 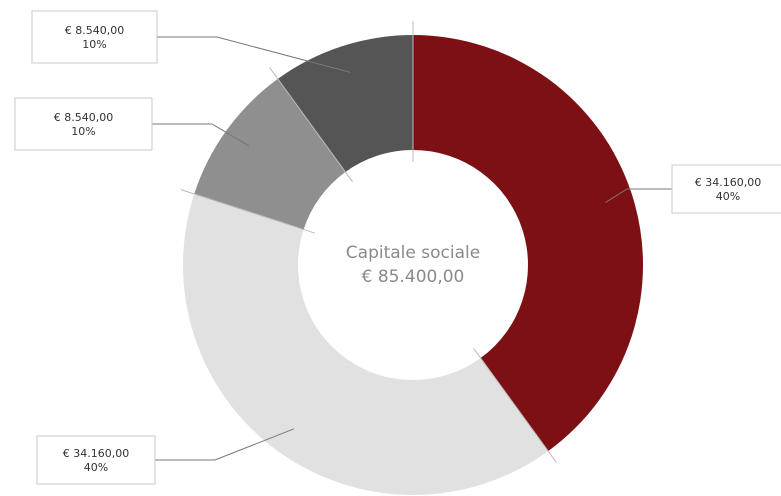 I want to click on slice-value-label-3: € 8.540,00, so click(x=83, y=117).